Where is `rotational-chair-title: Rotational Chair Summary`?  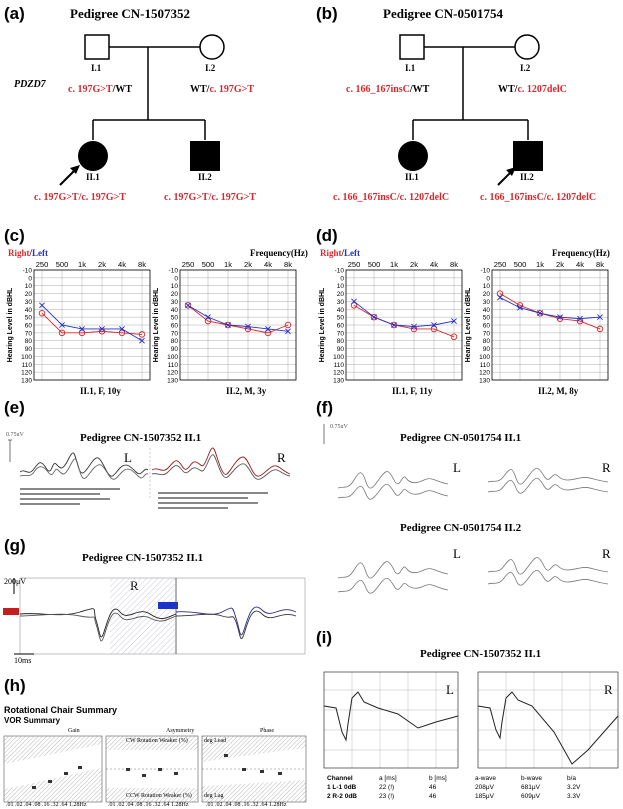 rotational-chair-title: Rotational Chair Summary is located at coordinates (61, 710).